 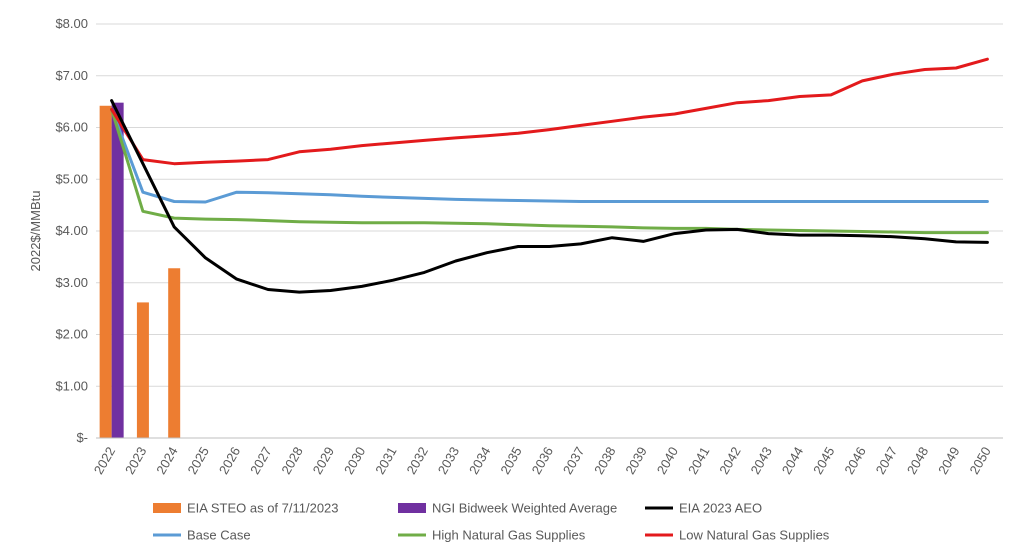 What do you see at coordinates (917, 460) in the screenshot?
I see `x-tick-label: 2048` at bounding box center [917, 460].